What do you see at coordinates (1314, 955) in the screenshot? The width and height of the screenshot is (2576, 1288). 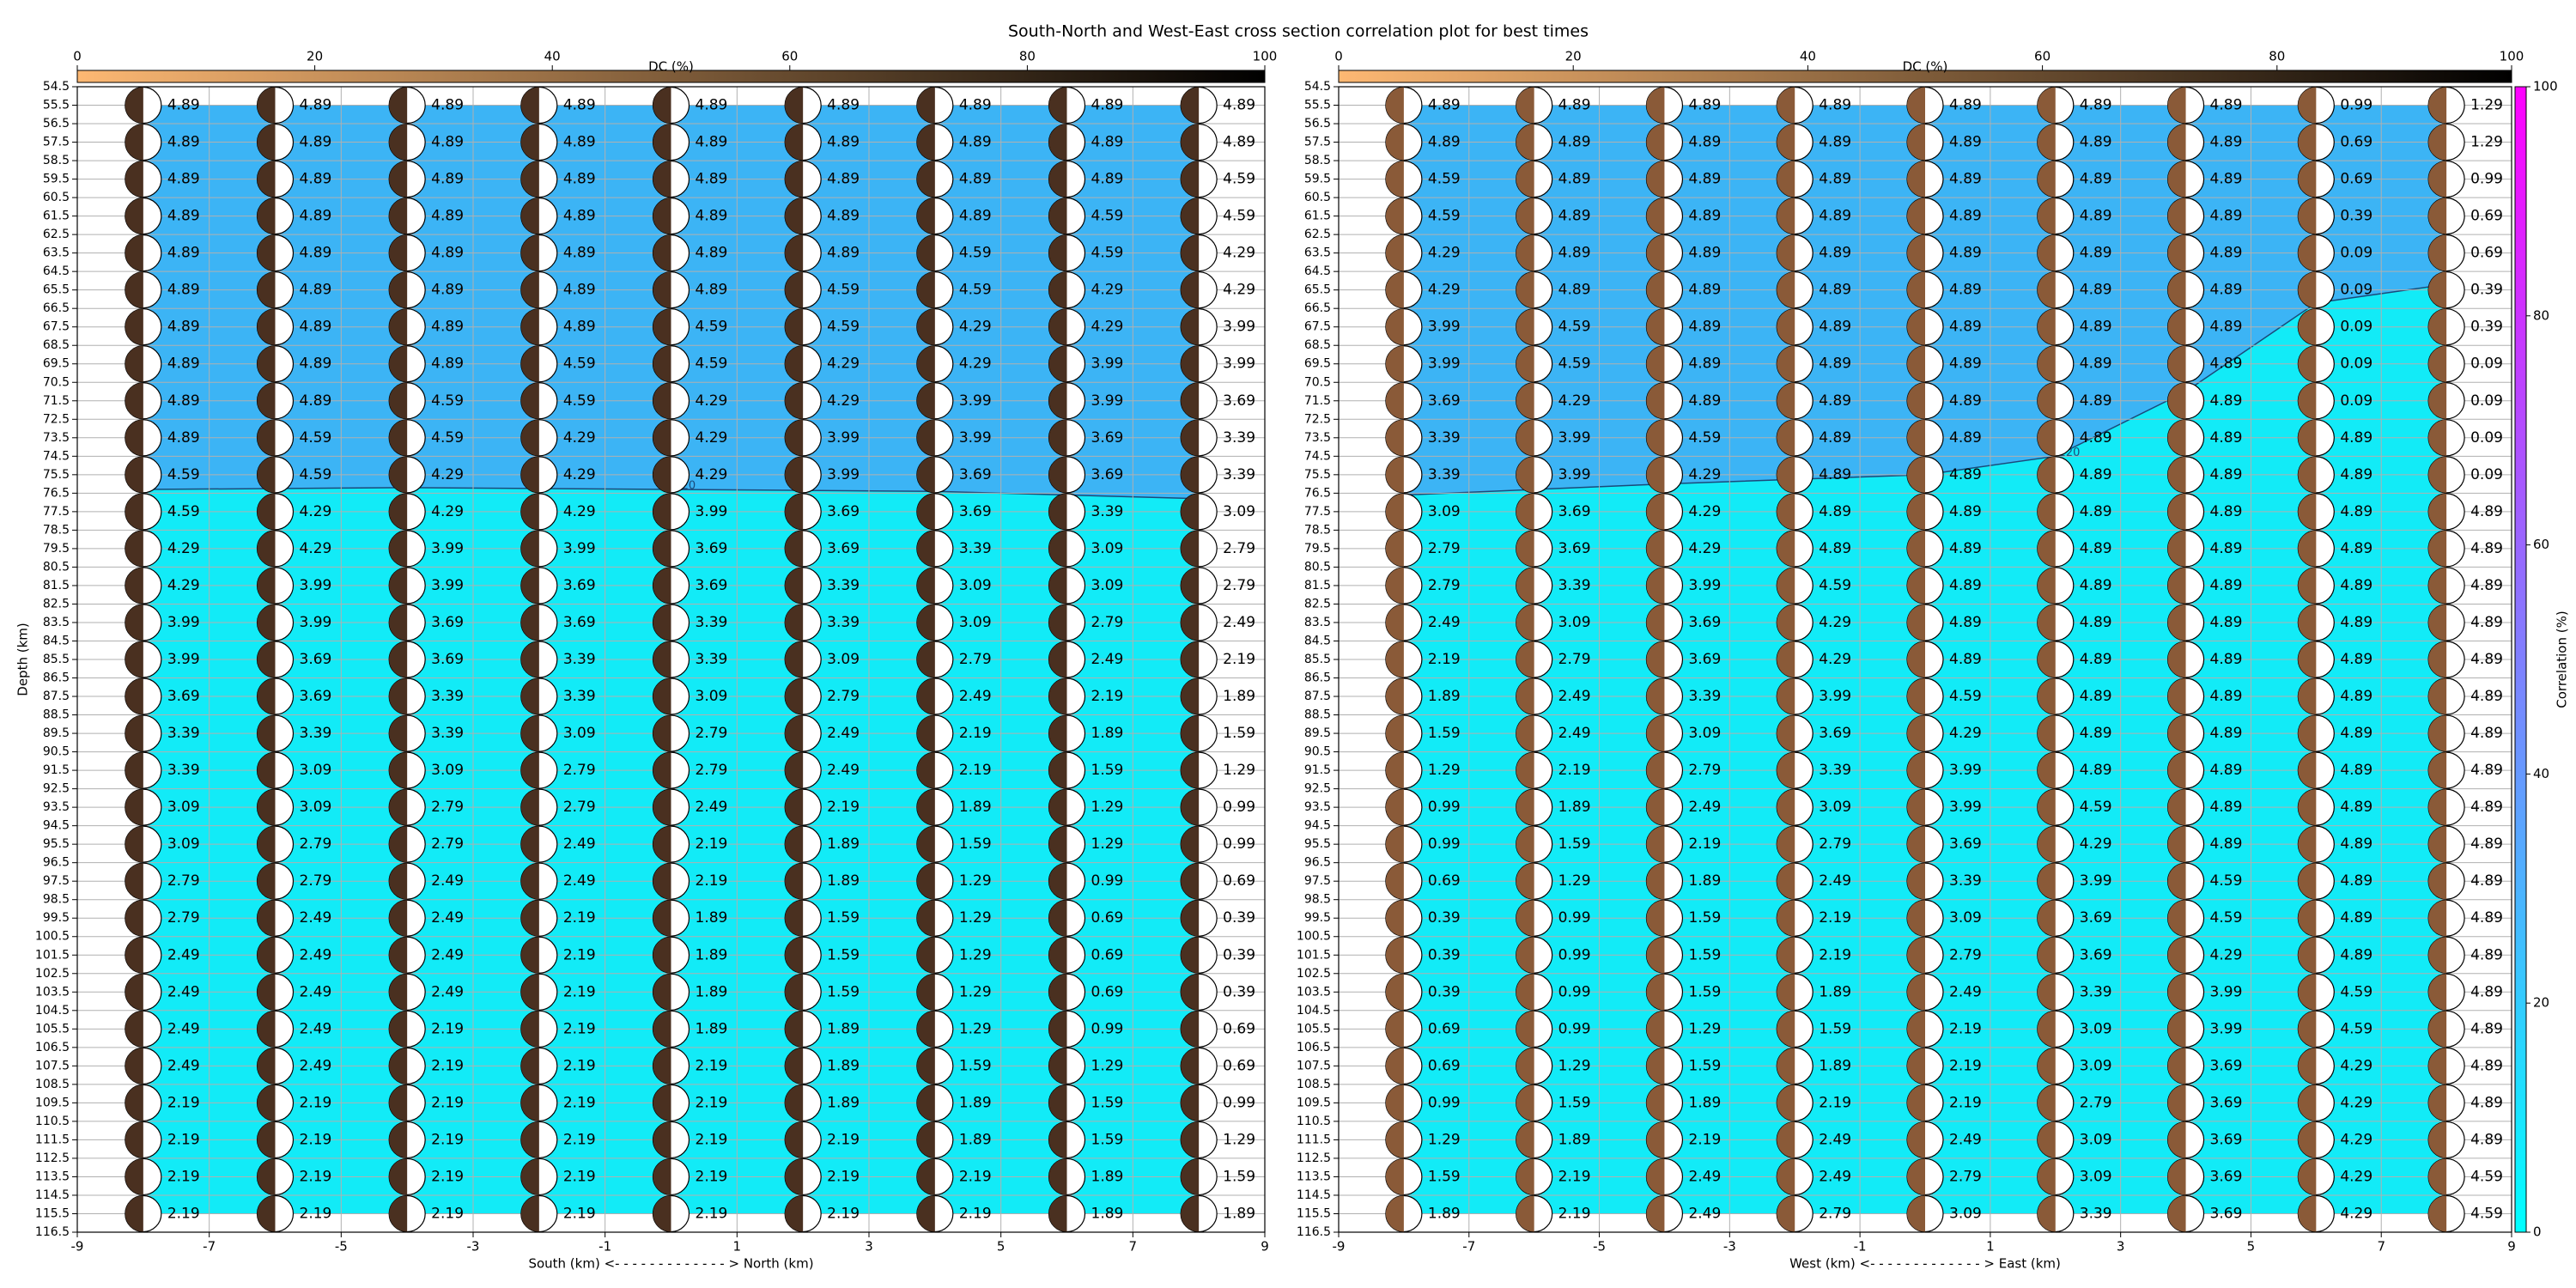 I see `y-tick-label: 101.5` at bounding box center [1314, 955].